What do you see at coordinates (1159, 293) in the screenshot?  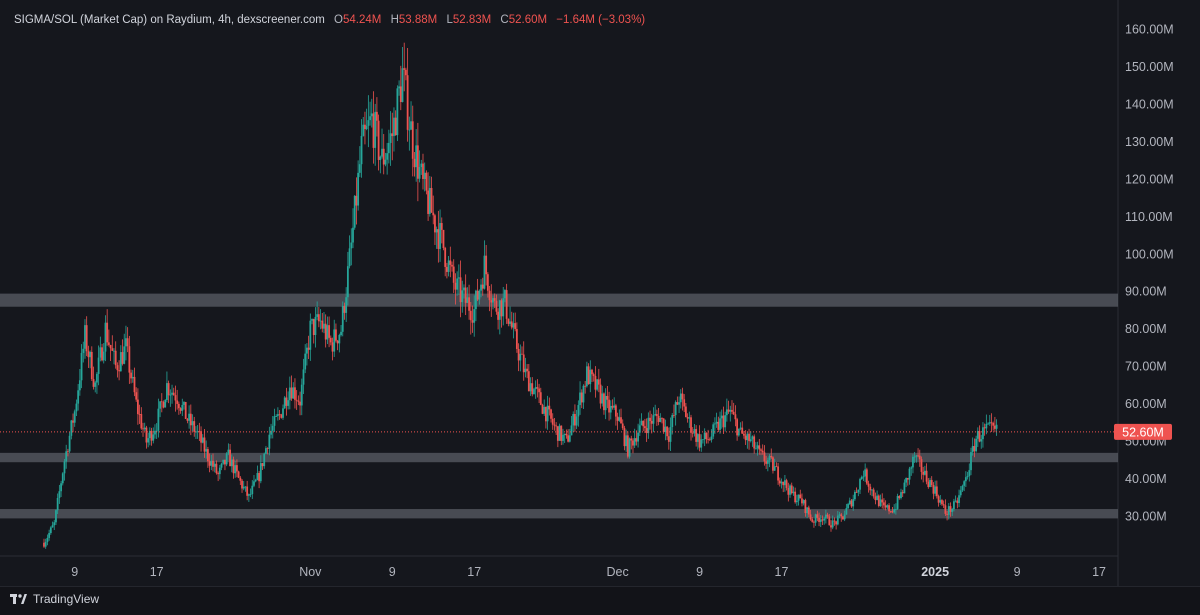 I see `price-scale` at bounding box center [1159, 293].